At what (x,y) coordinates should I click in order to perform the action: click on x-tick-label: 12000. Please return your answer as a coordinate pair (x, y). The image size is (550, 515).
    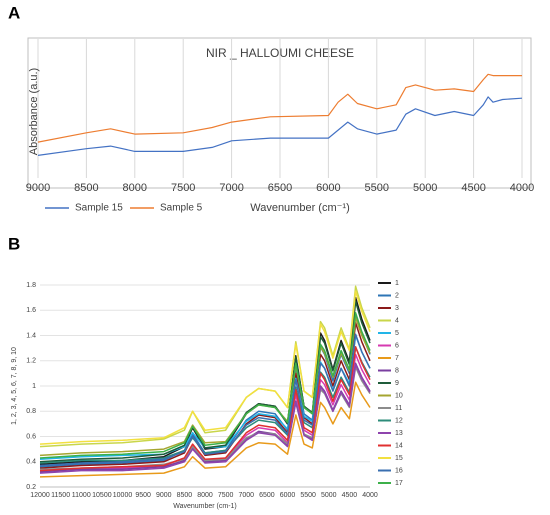
    Looking at the image, I should click on (40, 495).